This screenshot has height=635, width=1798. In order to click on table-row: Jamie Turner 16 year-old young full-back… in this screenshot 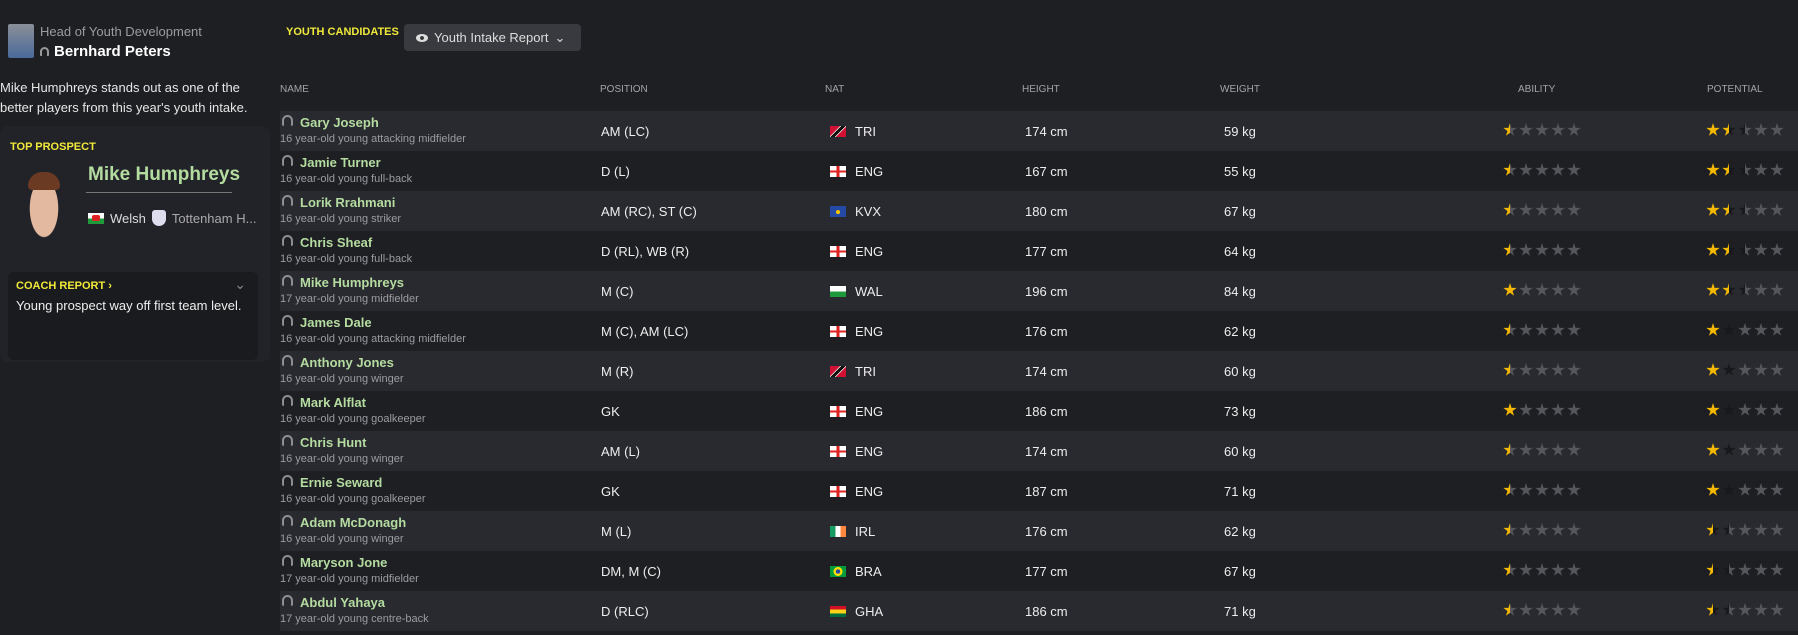, I will do `click(1039, 171)`.